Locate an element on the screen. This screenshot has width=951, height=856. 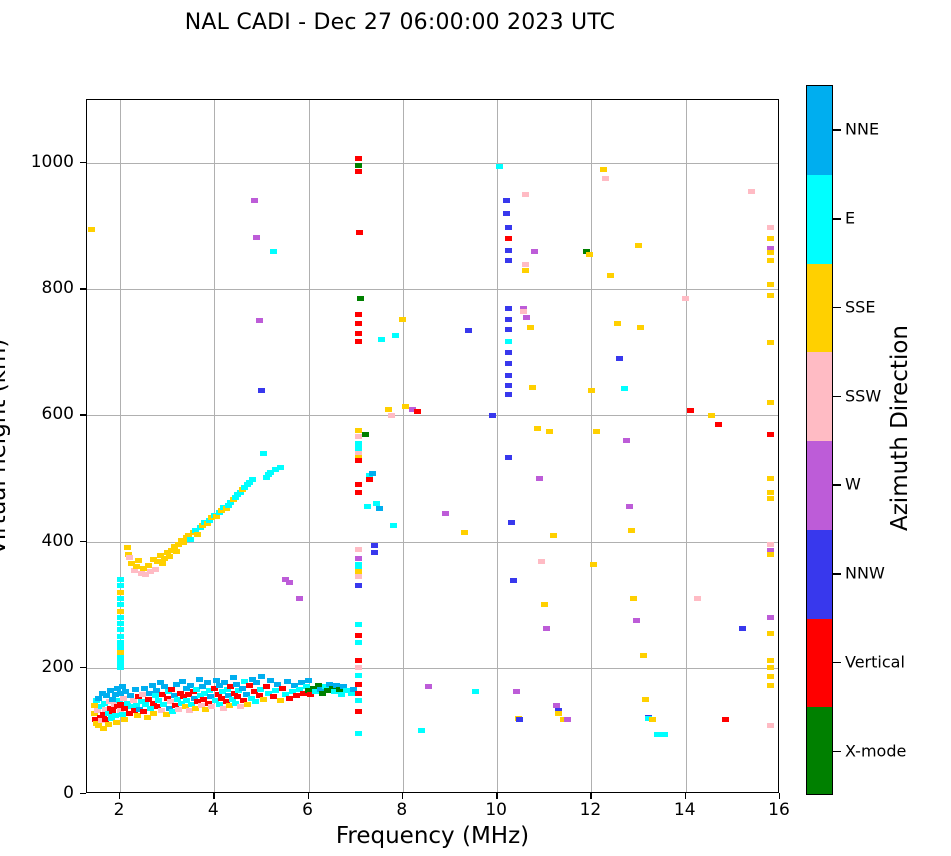
x-tick-label: 4 is located at coordinates (213, 810).